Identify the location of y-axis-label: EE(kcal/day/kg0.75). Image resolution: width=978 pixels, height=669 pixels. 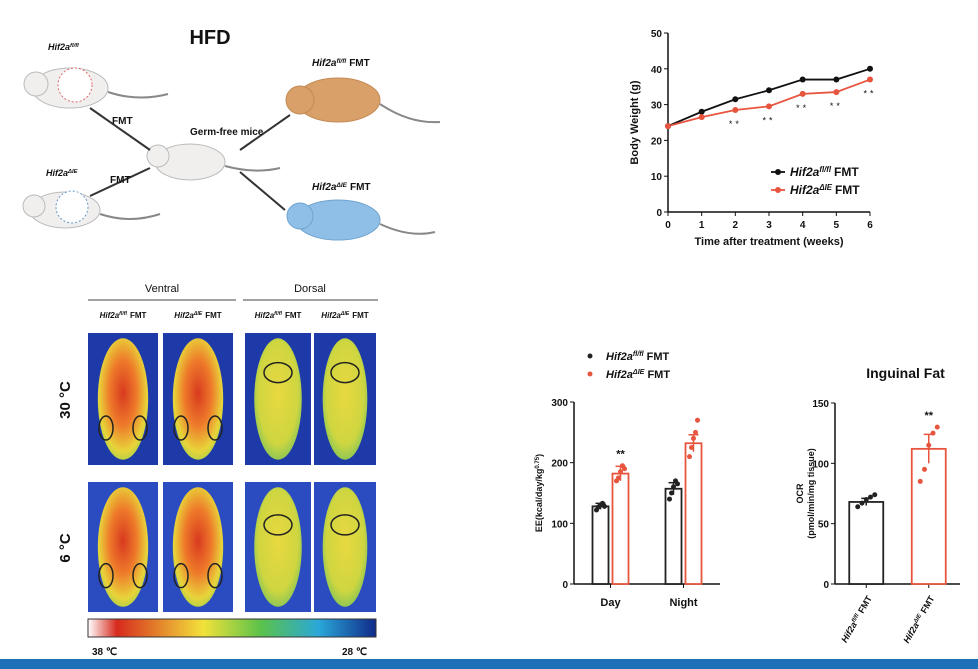
(539, 493).